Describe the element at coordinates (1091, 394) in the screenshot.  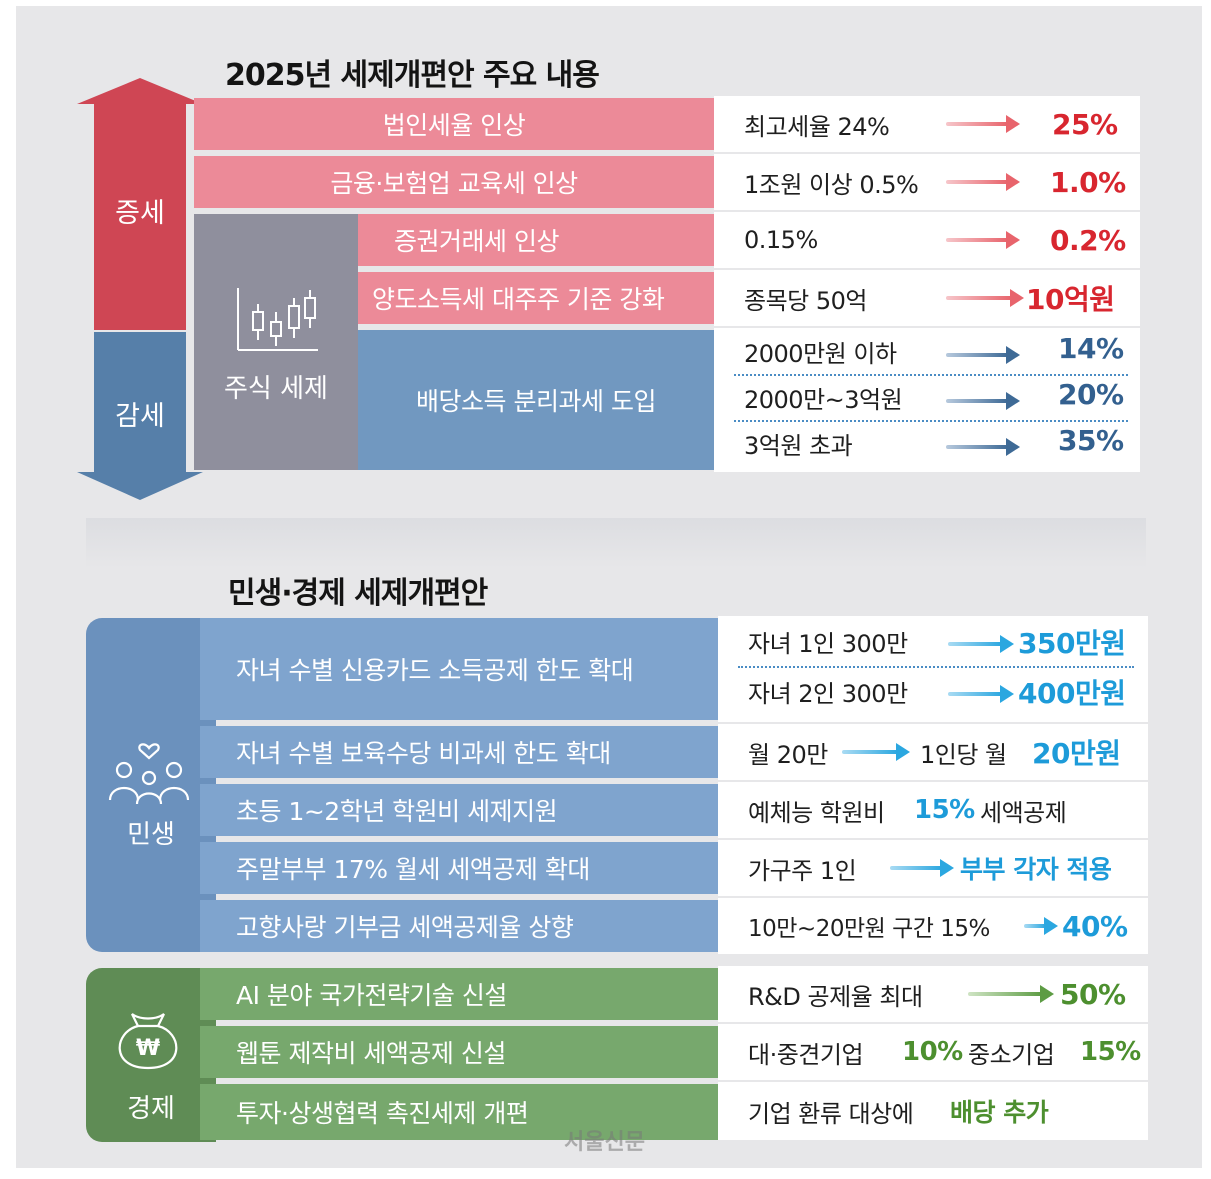
I see `tier-to: 20%` at that location.